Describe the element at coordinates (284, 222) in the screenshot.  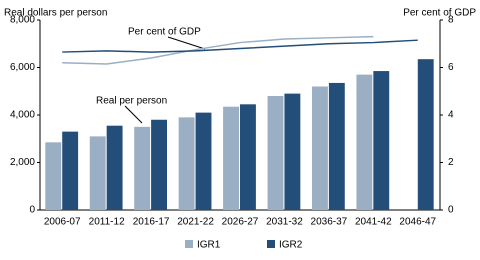
I see `x-tick-label: 2031-32` at that location.